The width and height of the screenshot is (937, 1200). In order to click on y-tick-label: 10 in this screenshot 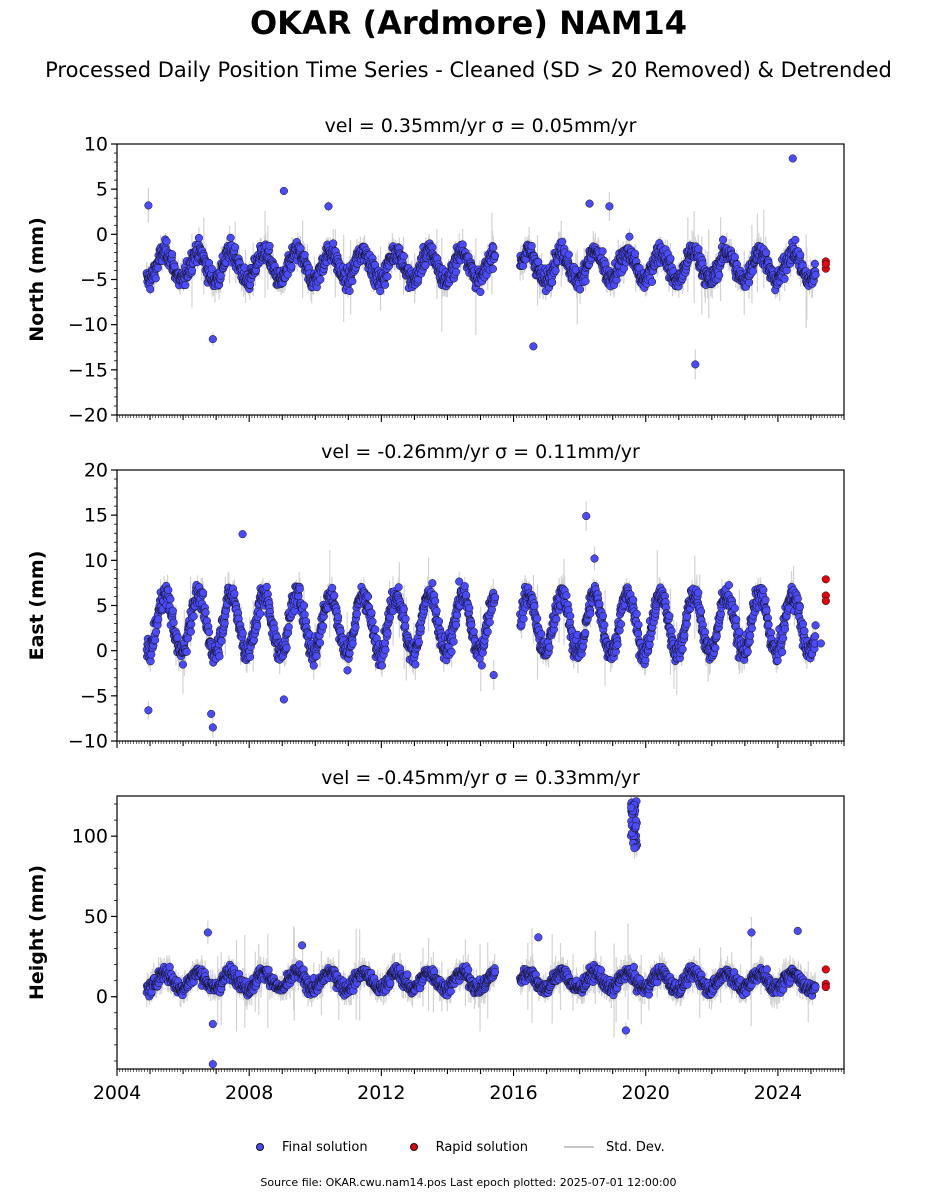, I will do `click(96, 145)`.